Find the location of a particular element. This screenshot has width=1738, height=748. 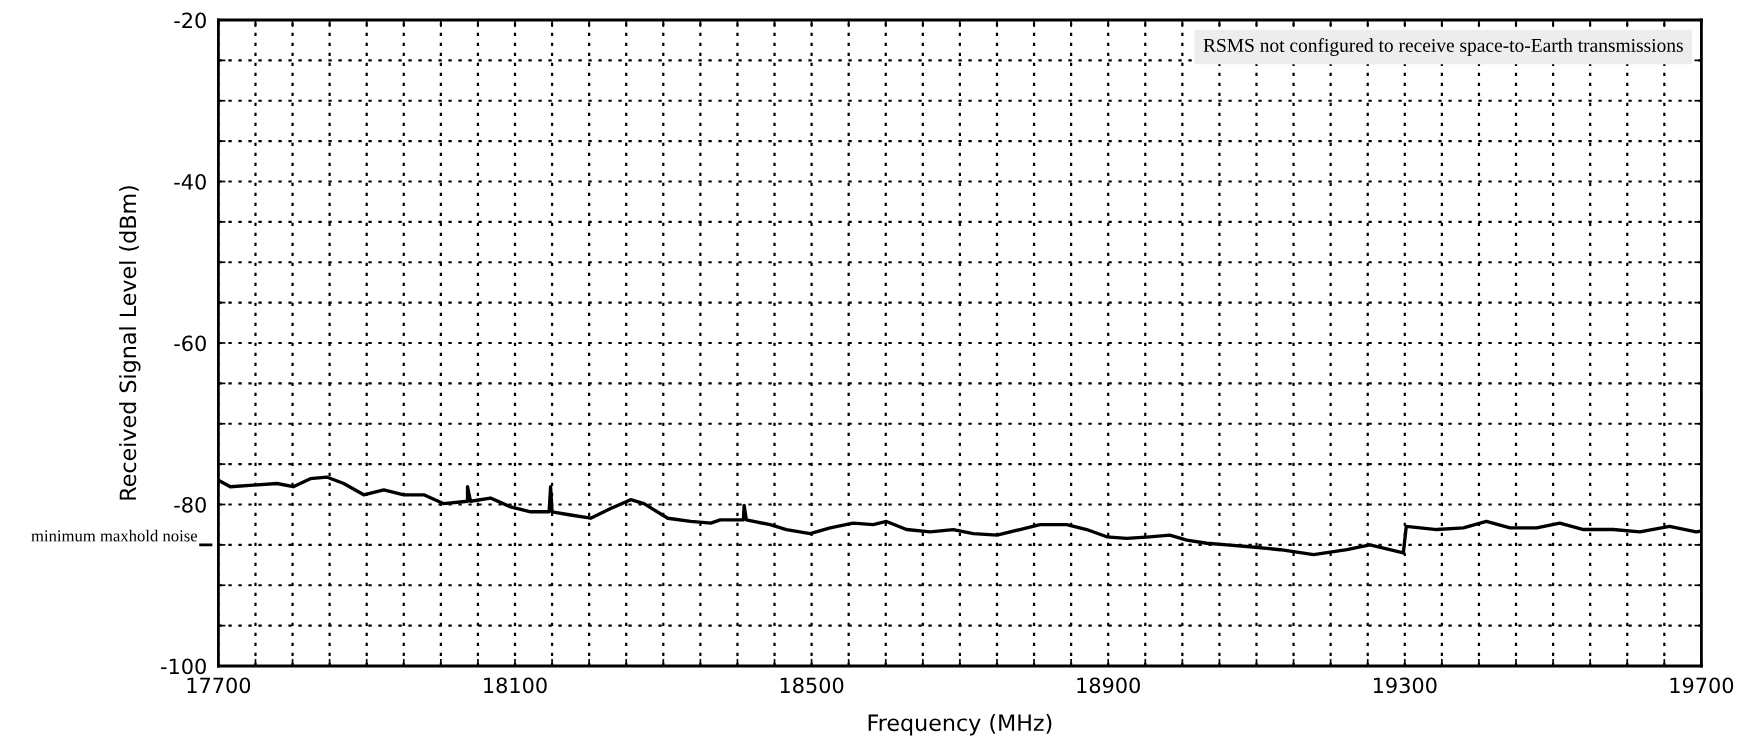

x-tick-label: 18900 is located at coordinates (1108, 685).